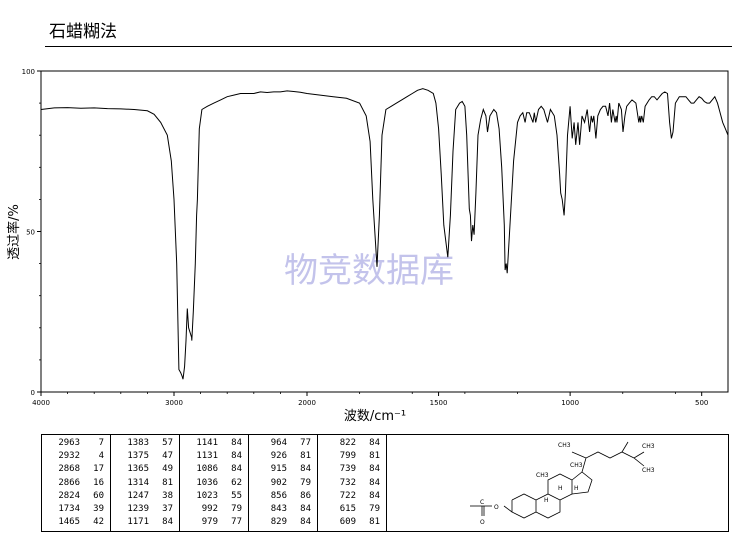 This screenshot has height=539, width=737. I want to click on peak-transmittance: 49, so click(167, 469).